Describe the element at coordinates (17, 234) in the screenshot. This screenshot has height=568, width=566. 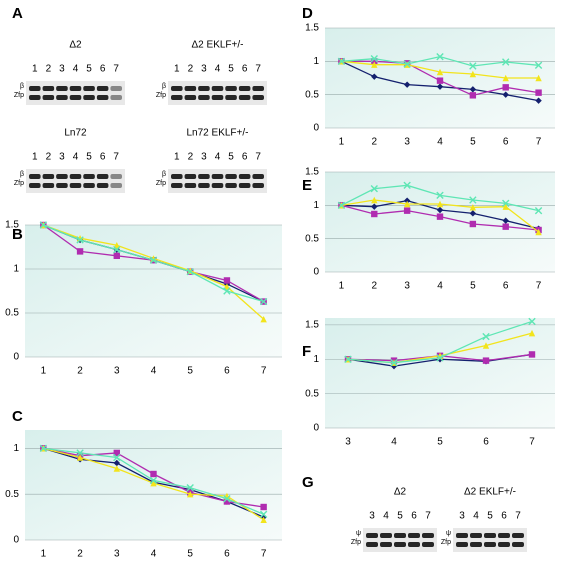
I see `panel-letter: B` at that location.